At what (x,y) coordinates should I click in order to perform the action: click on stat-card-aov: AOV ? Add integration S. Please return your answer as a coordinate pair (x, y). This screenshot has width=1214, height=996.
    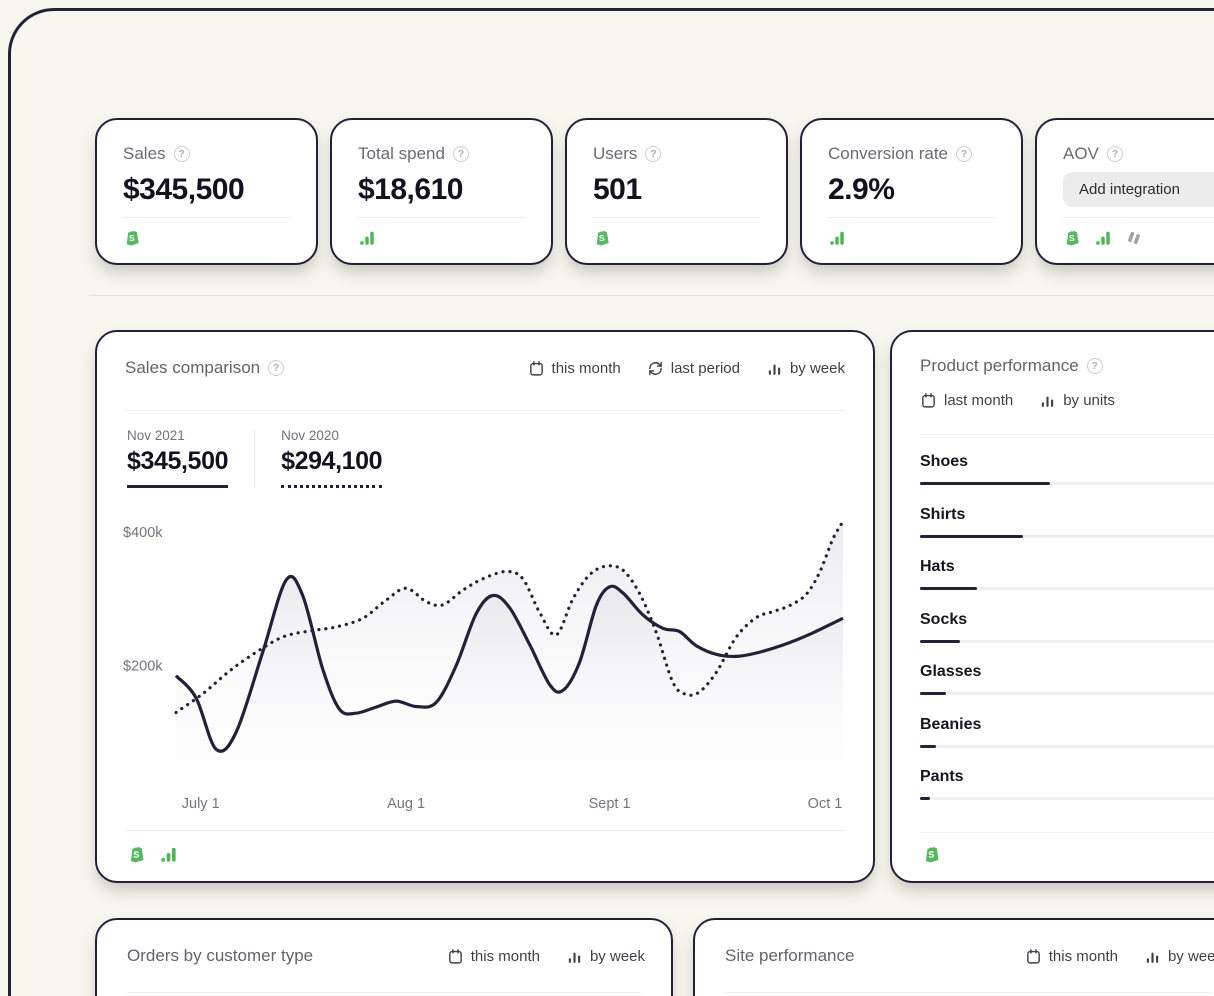
    Looking at the image, I should click on (1124, 191).